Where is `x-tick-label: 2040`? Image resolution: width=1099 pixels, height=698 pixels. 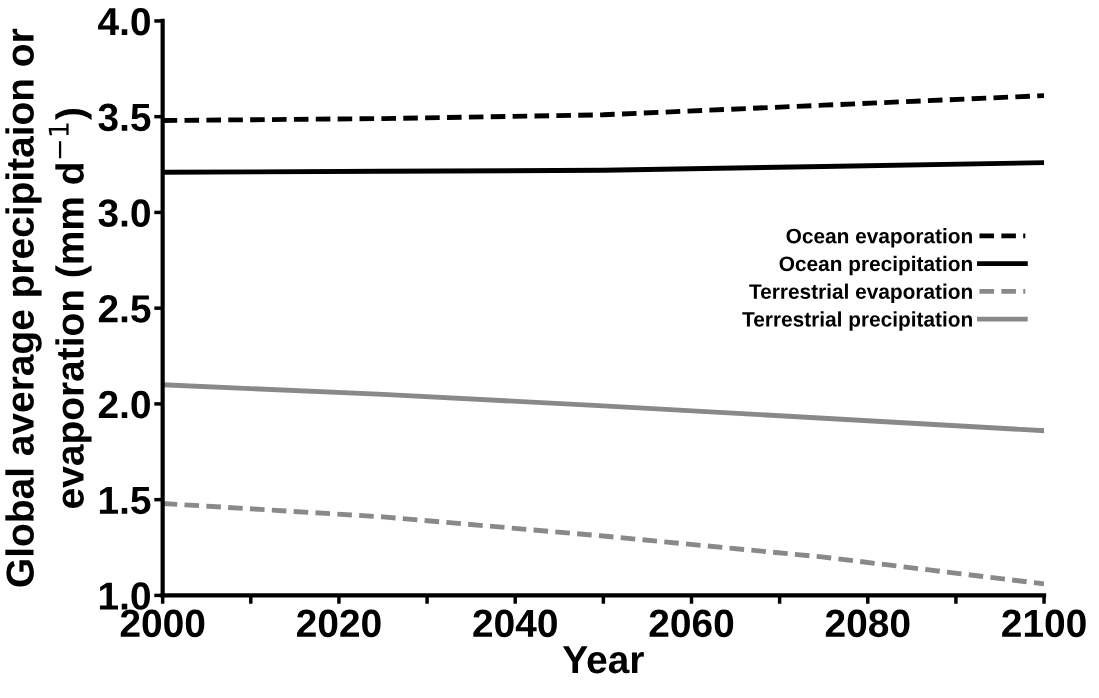
x-tick-label: 2040 is located at coordinates (515, 623).